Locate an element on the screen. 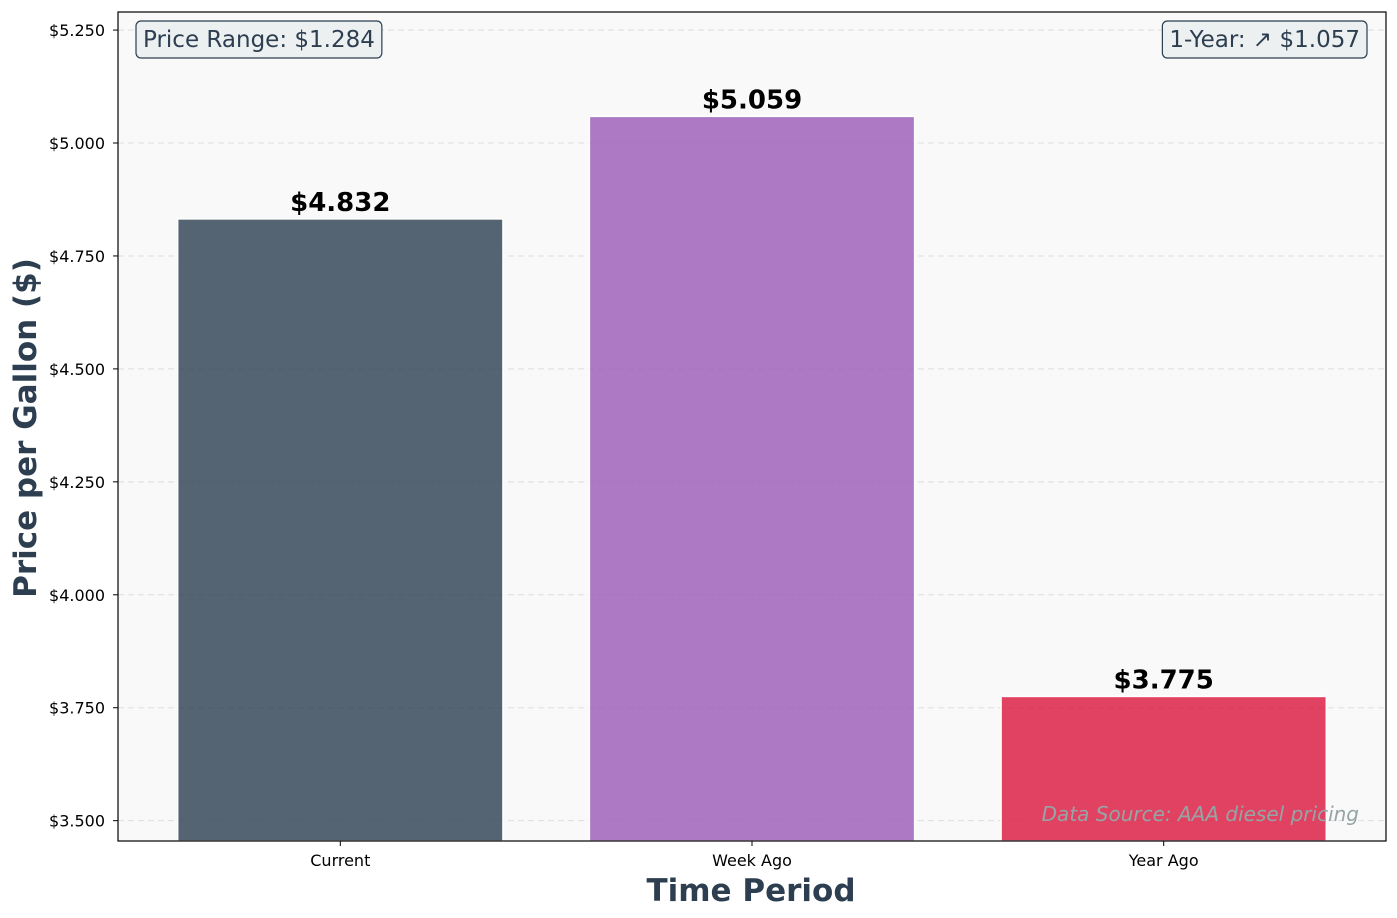 Image resolution: width=1397 pixels, height=918 pixels. y-tick-label: $3.500 is located at coordinates (77, 821).